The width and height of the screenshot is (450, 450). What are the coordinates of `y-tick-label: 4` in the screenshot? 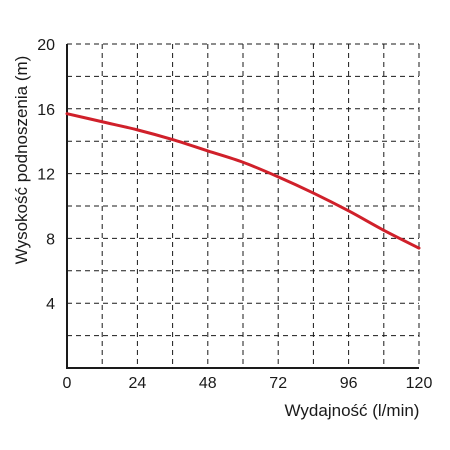 It's located at (50, 304).